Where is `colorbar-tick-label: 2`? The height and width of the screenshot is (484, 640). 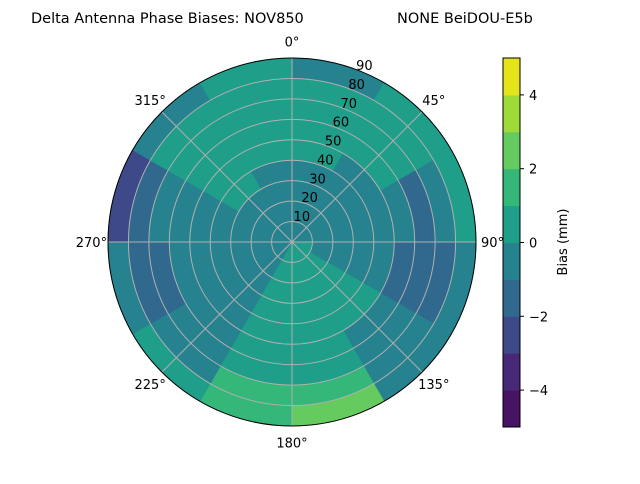
colorbar-tick-label: 2 is located at coordinates (533, 170).